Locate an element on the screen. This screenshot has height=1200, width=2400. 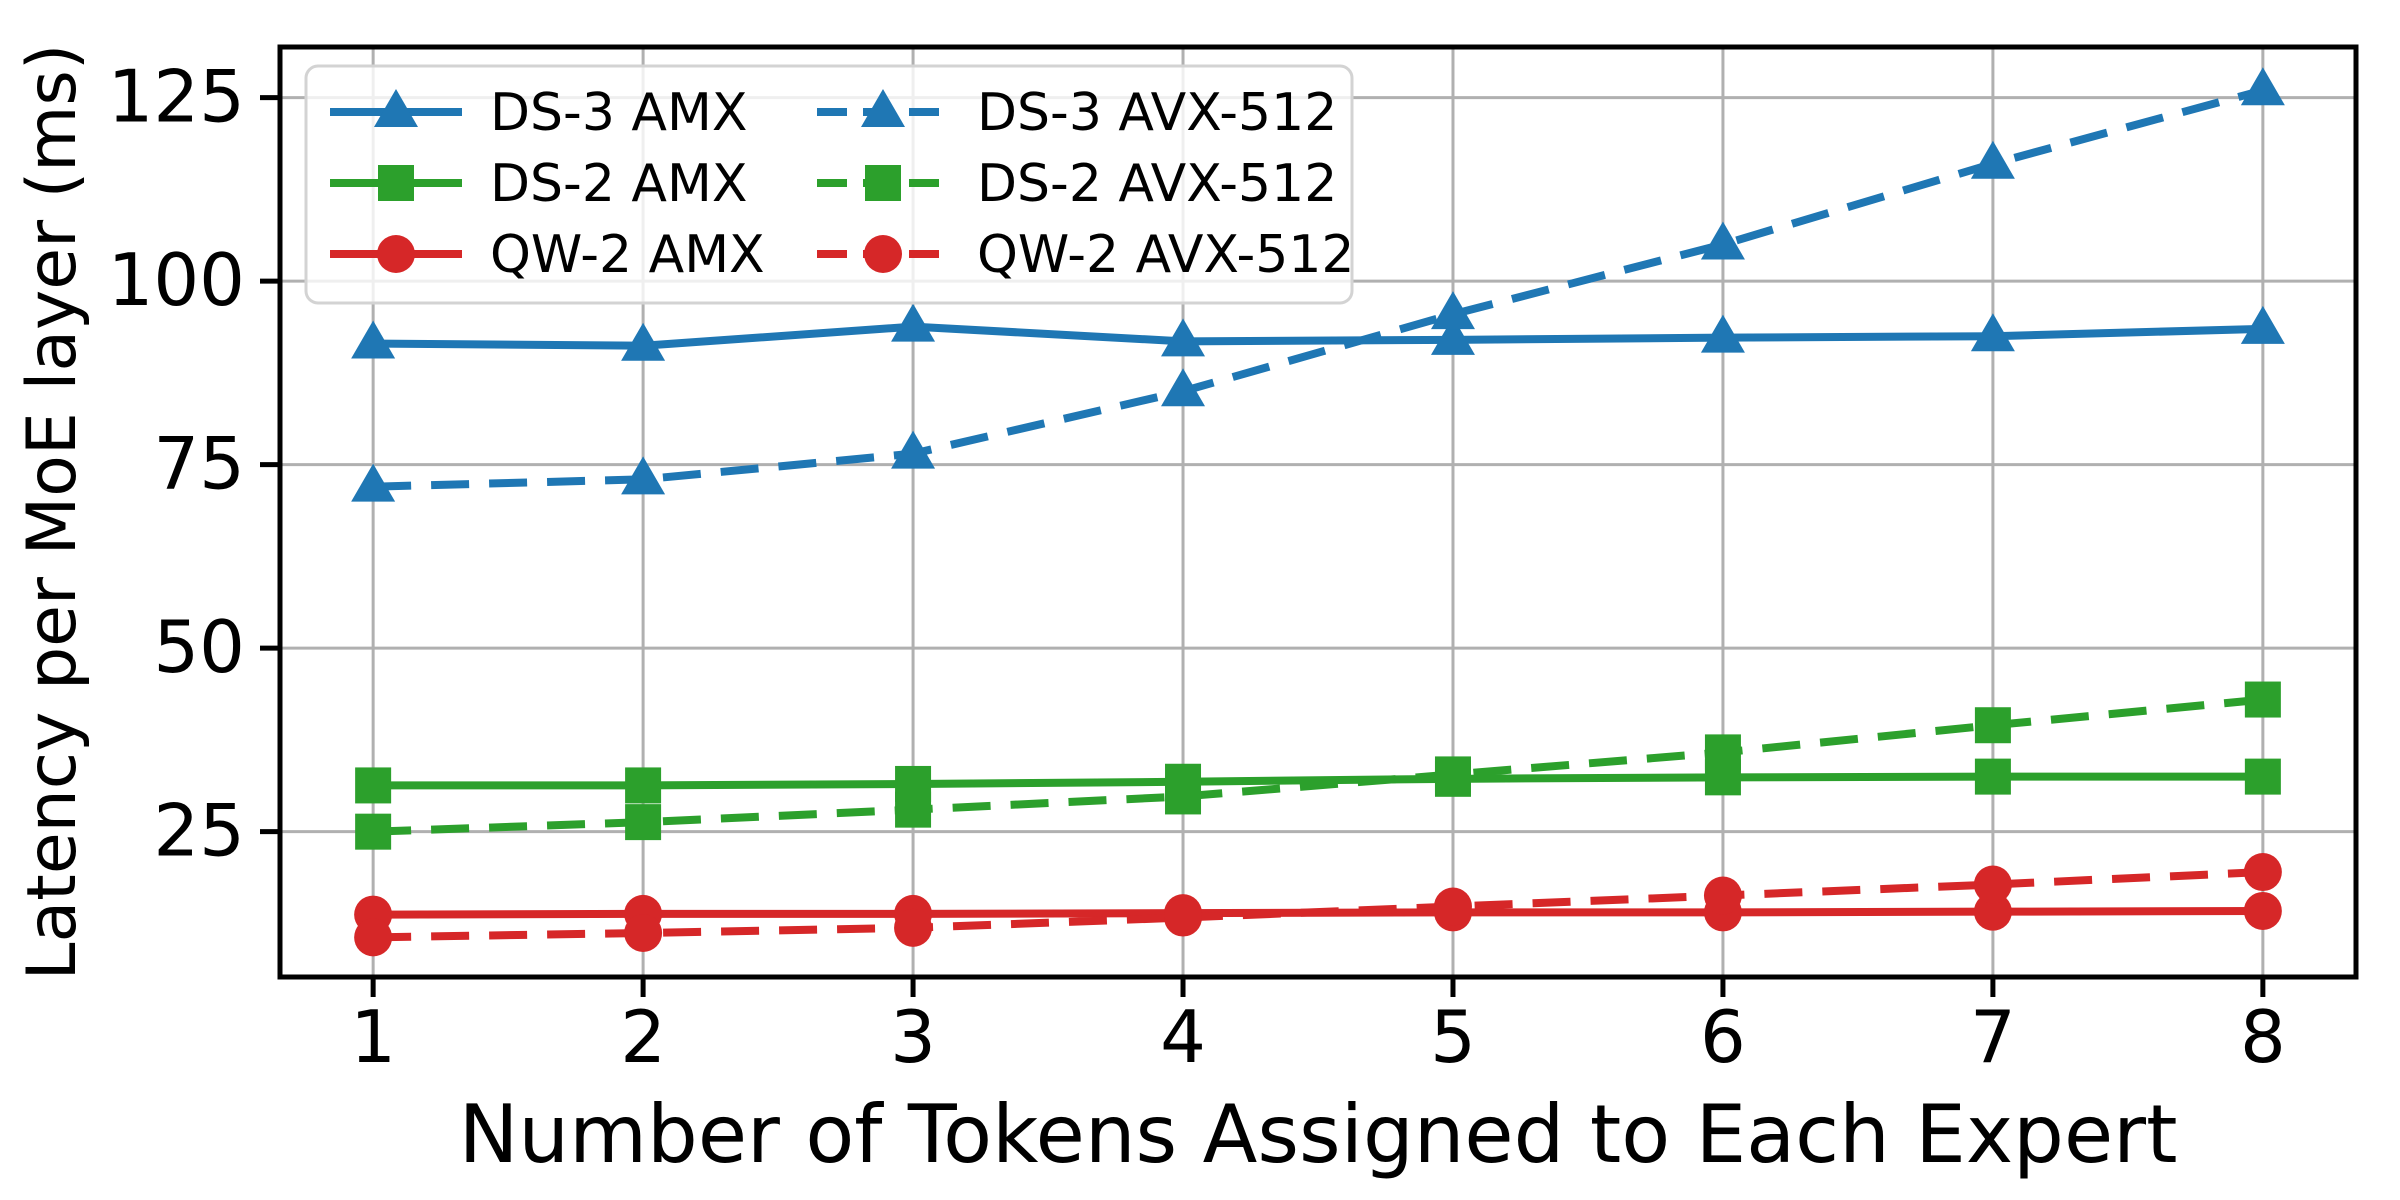
x-tick-label: 4 is located at coordinates (1183, 1037).